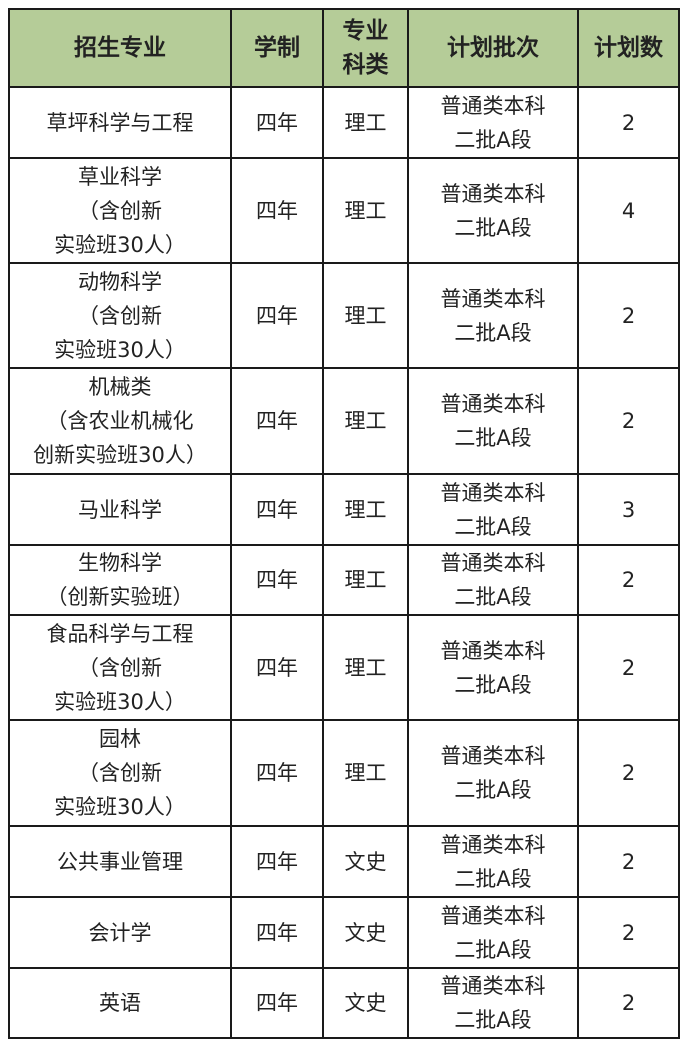 The height and width of the screenshot is (1043, 684). Describe the element at coordinates (120, 861) in the screenshot. I see `cell-major: 公共事业管理` at that location.